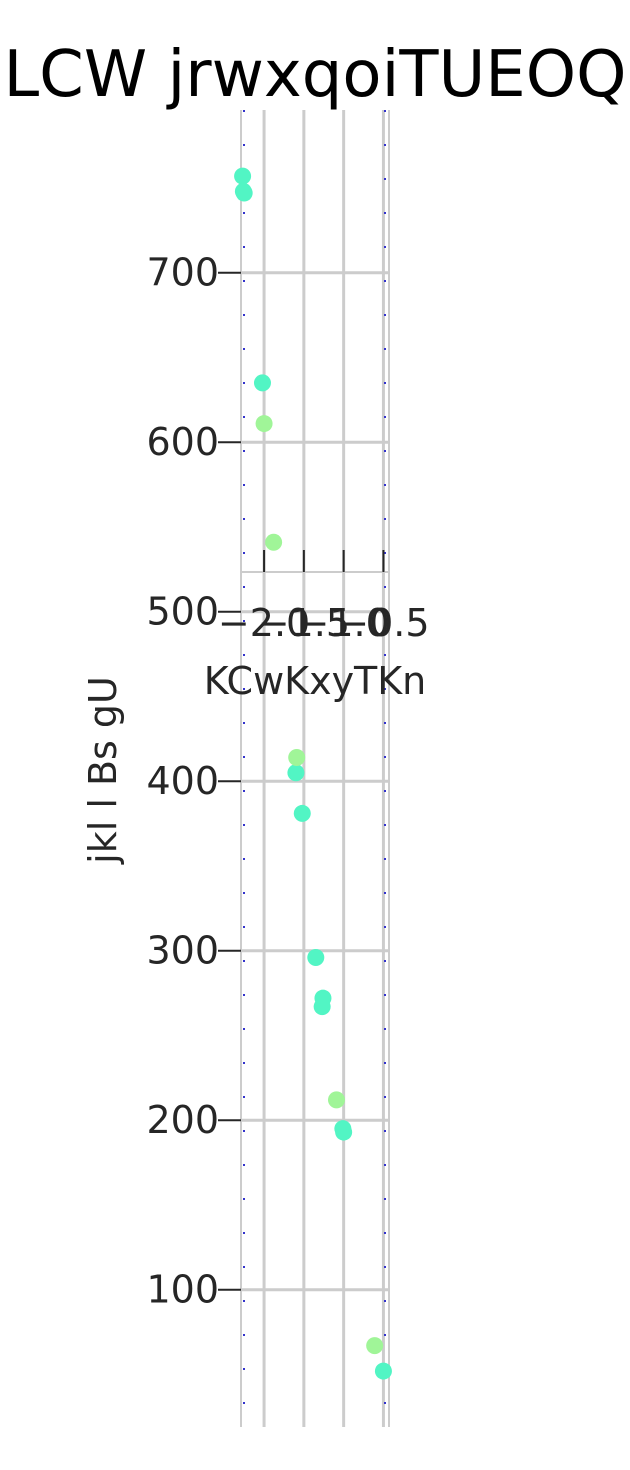 This screenshot has height=1470, width=630. I want to click on y-tick-label-1: 200, so click(182, 1120).